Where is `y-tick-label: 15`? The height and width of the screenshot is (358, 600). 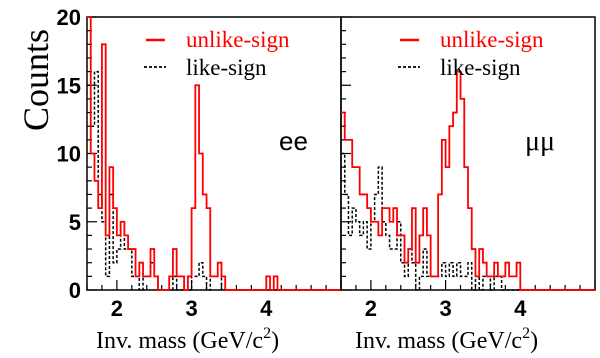
y-tick-label: 15 is located at coordinates (69, 85).